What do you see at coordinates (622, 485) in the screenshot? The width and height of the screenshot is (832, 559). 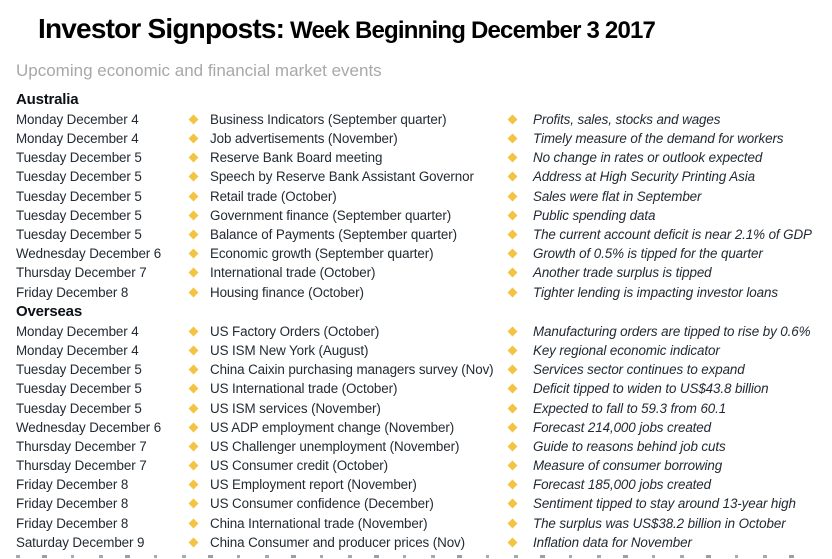 I see `event-comment: Forecast 185,000 jobs created` at bounding box center [622, 485].